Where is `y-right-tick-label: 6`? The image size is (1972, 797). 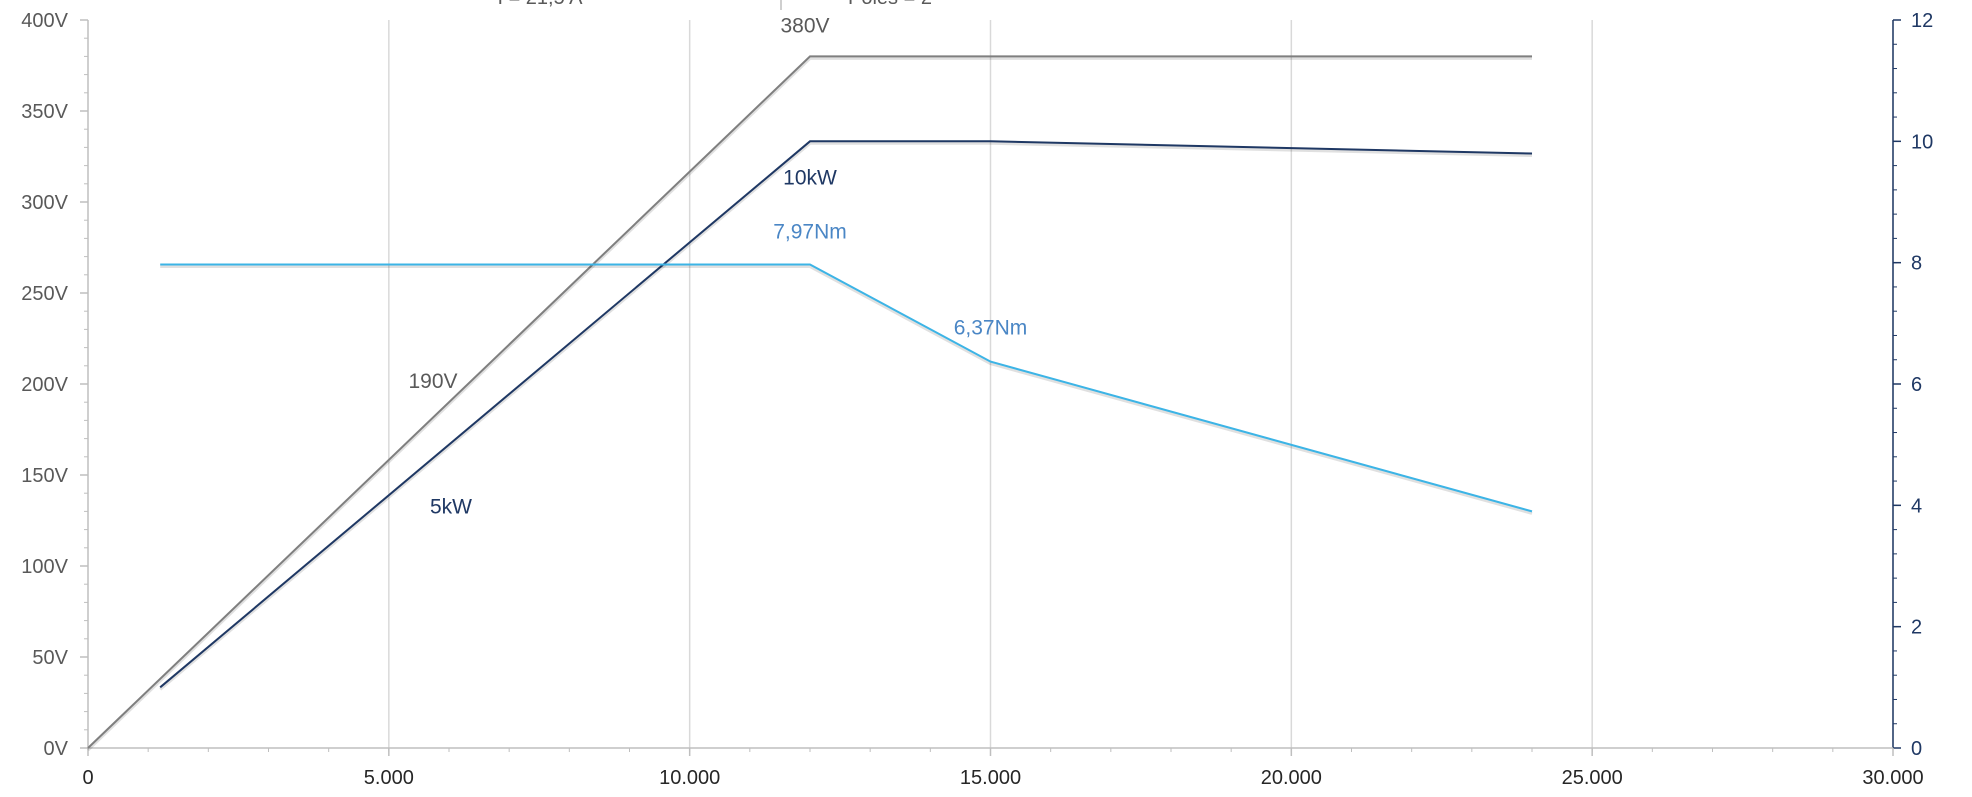
y-right-tick-label: 6 is located at coordinates (1916, 385).